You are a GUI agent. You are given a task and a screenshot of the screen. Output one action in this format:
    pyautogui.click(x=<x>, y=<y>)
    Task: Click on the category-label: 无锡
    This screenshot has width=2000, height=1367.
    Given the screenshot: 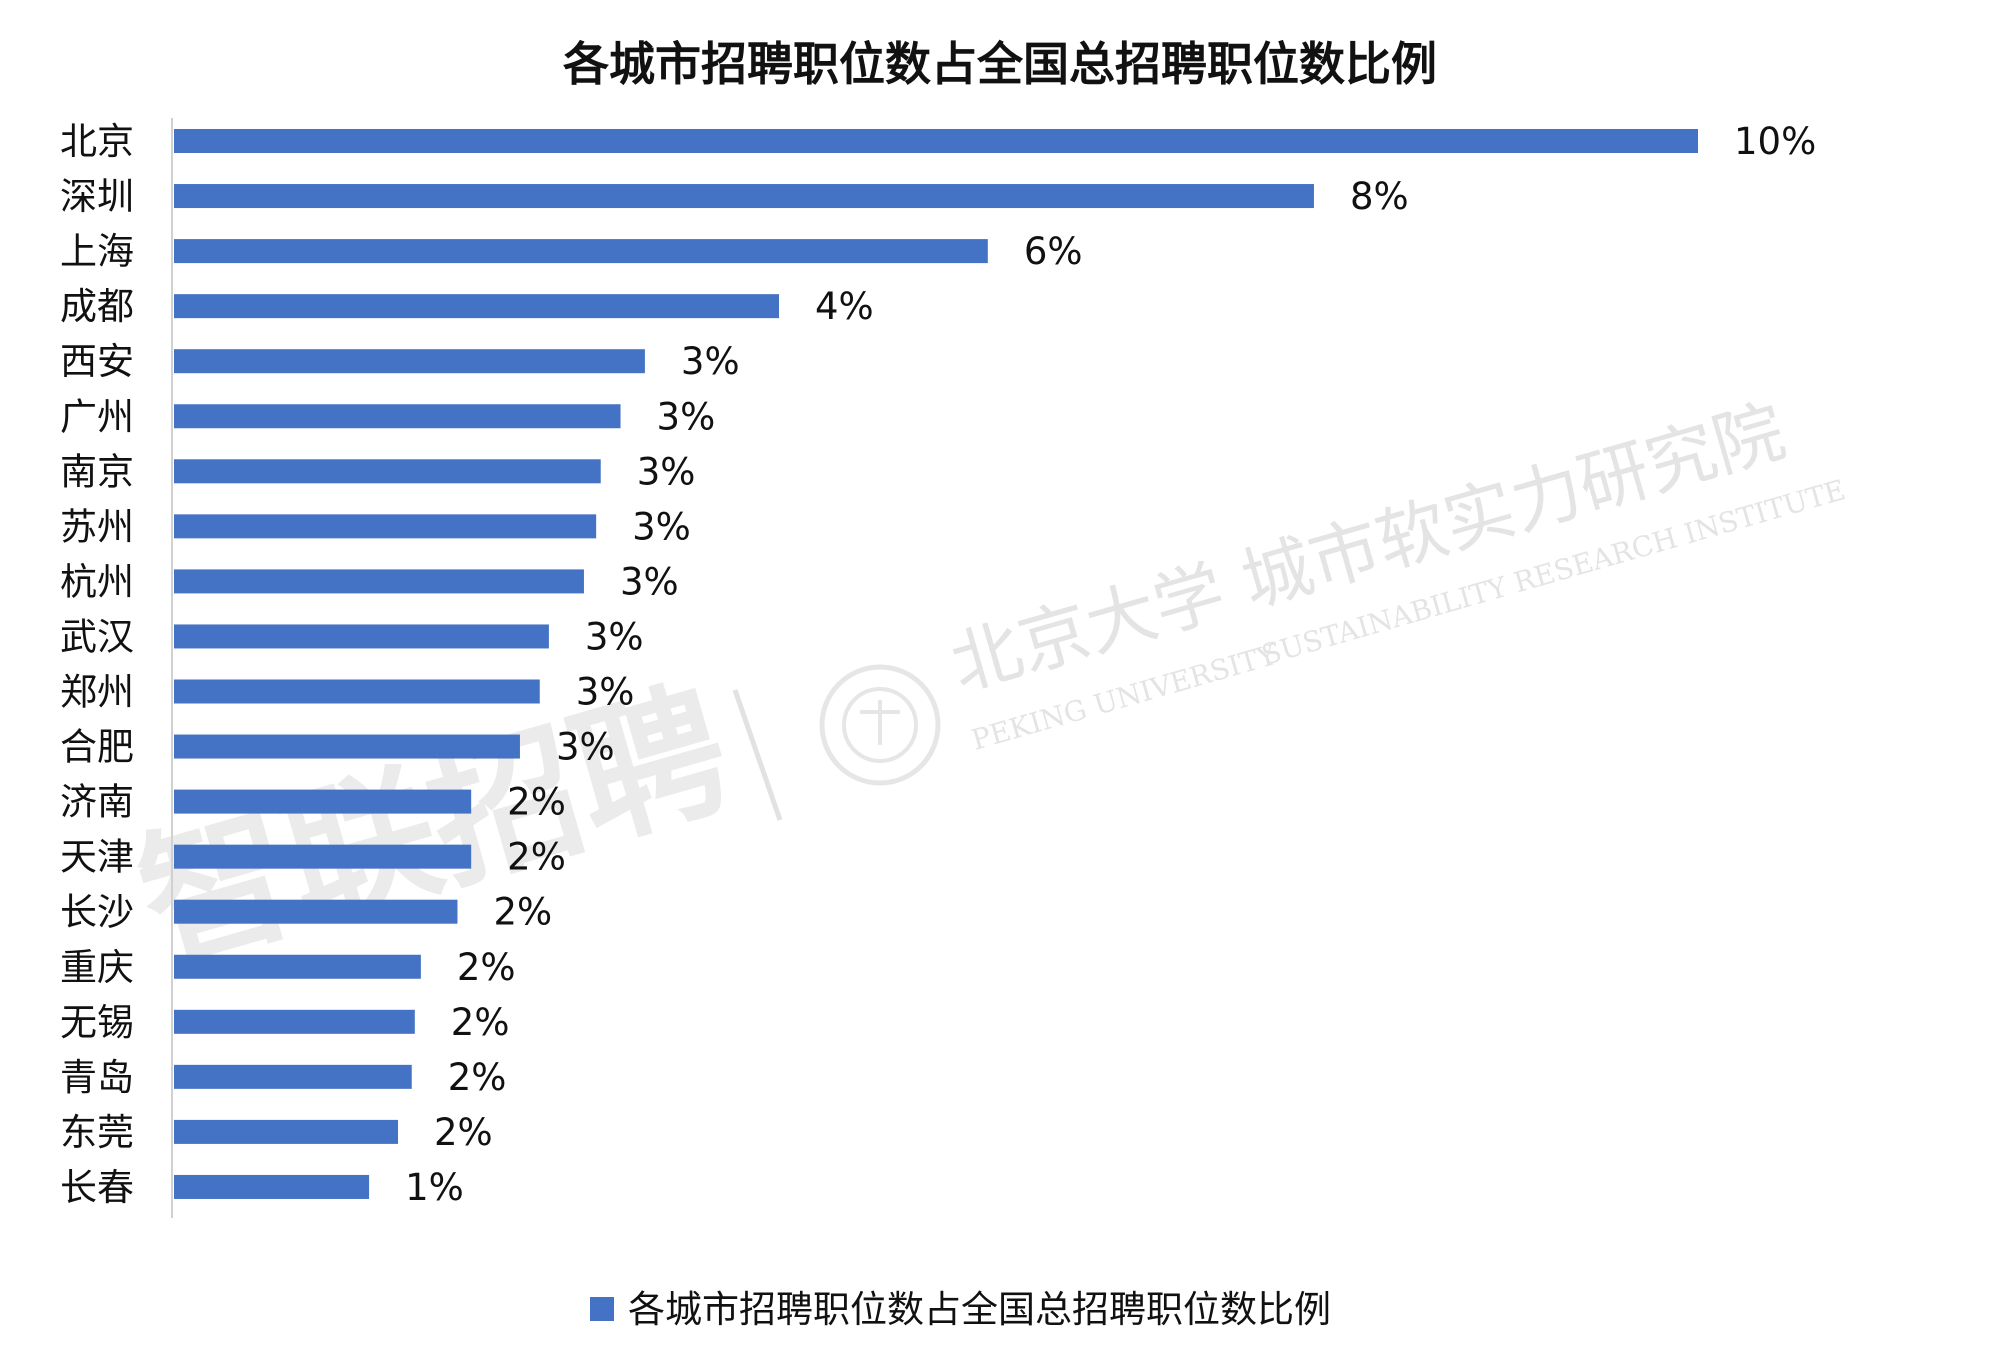 What is the action you would take?
    pyautogui.click(x=97, y=1022)
    